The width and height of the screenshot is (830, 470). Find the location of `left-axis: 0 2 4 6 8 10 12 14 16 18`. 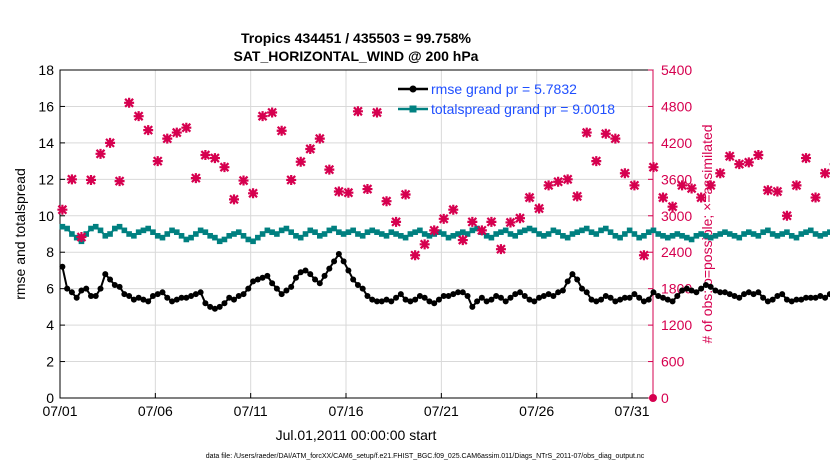

left-axis: 0 2 4 6 8 10 12 14 16 18 is located at coordinates (51, 234).